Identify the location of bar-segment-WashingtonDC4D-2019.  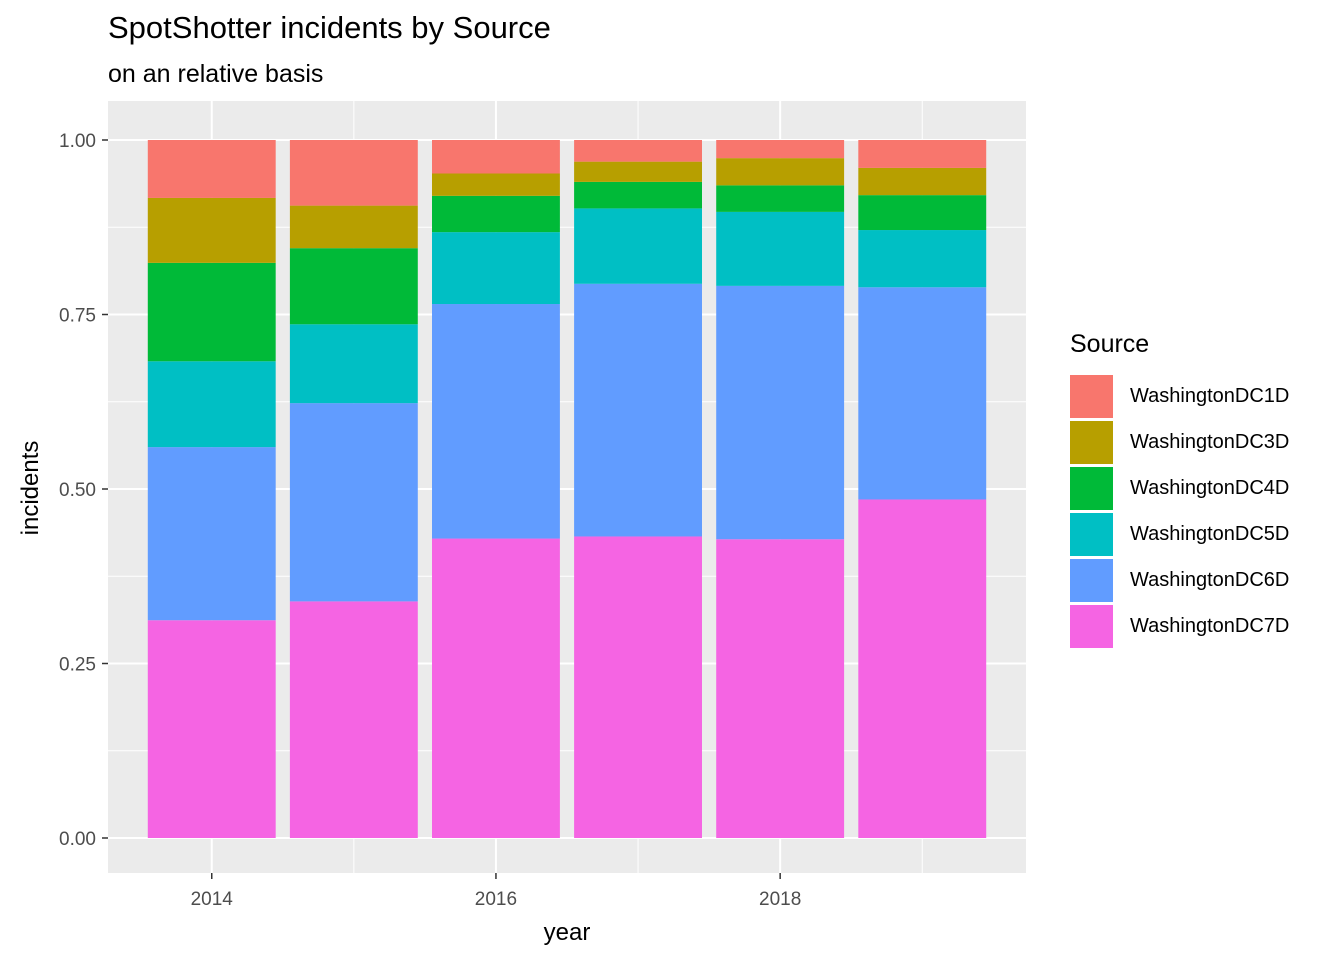
(922, 213).